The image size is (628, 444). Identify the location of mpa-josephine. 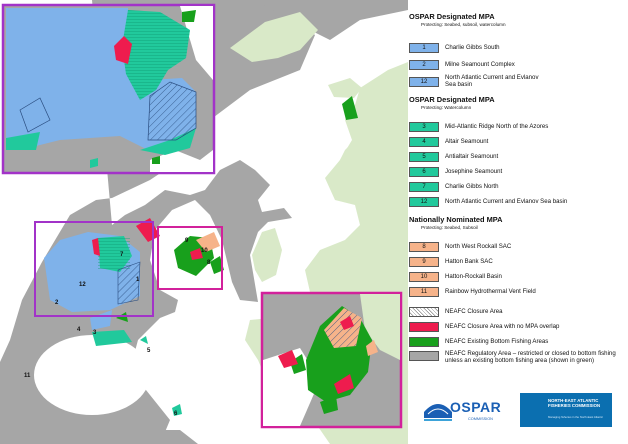
(177, 410).